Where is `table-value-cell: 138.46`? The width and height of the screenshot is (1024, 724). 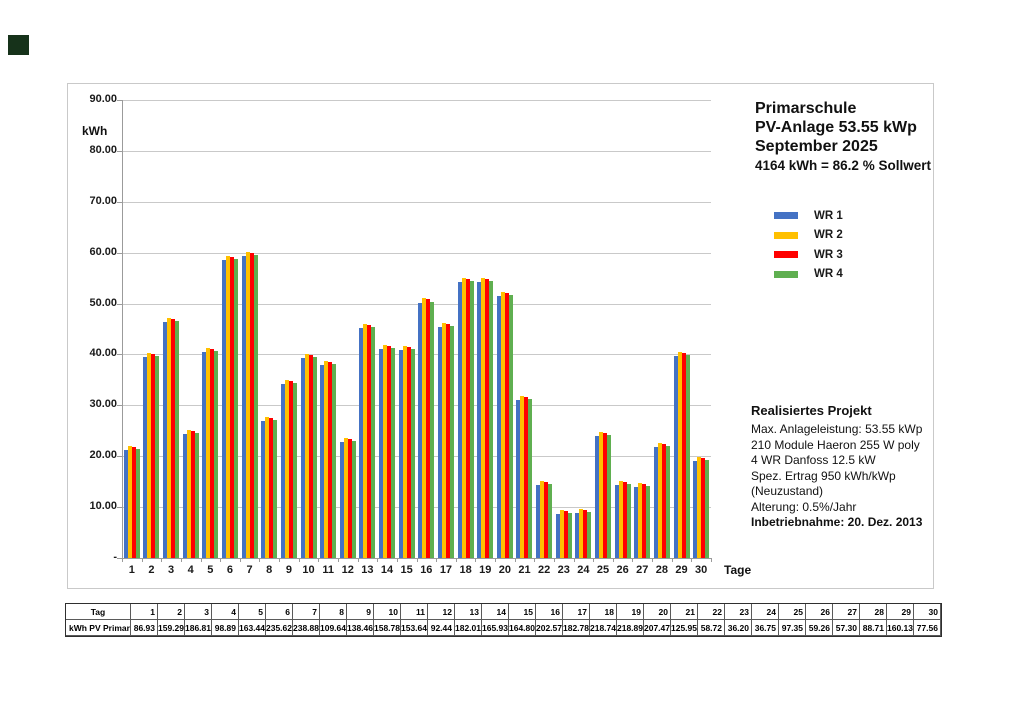
table-value-cell: 138.46 is located at coordinates (360, 628).